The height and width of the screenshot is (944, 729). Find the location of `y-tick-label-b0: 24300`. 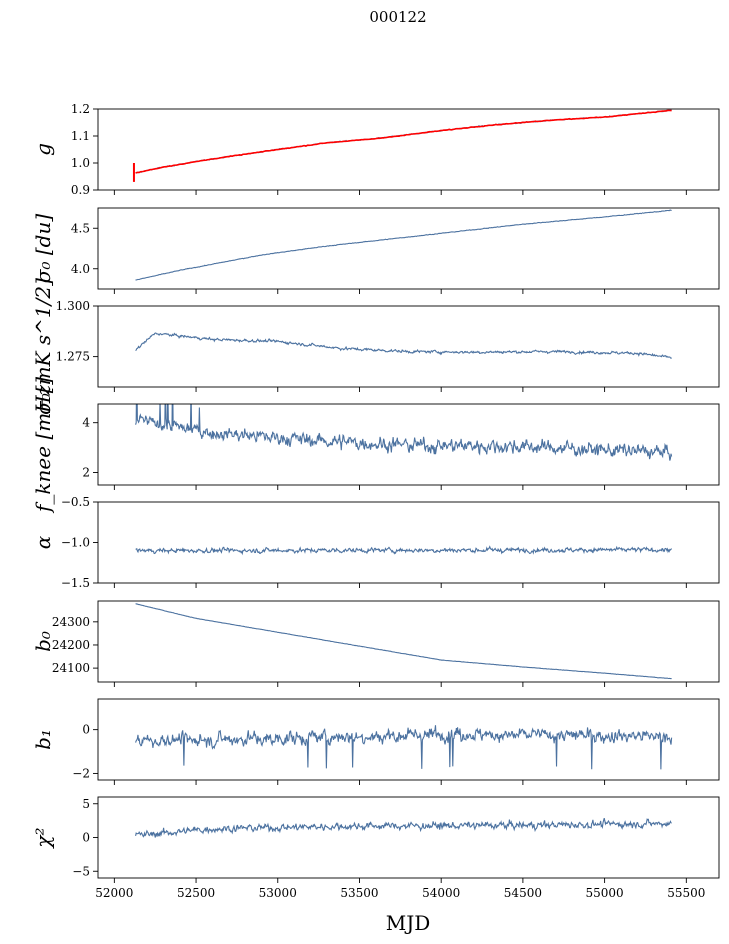

y-tick-label-b0: 24300 is located at coordinates (71, 622).